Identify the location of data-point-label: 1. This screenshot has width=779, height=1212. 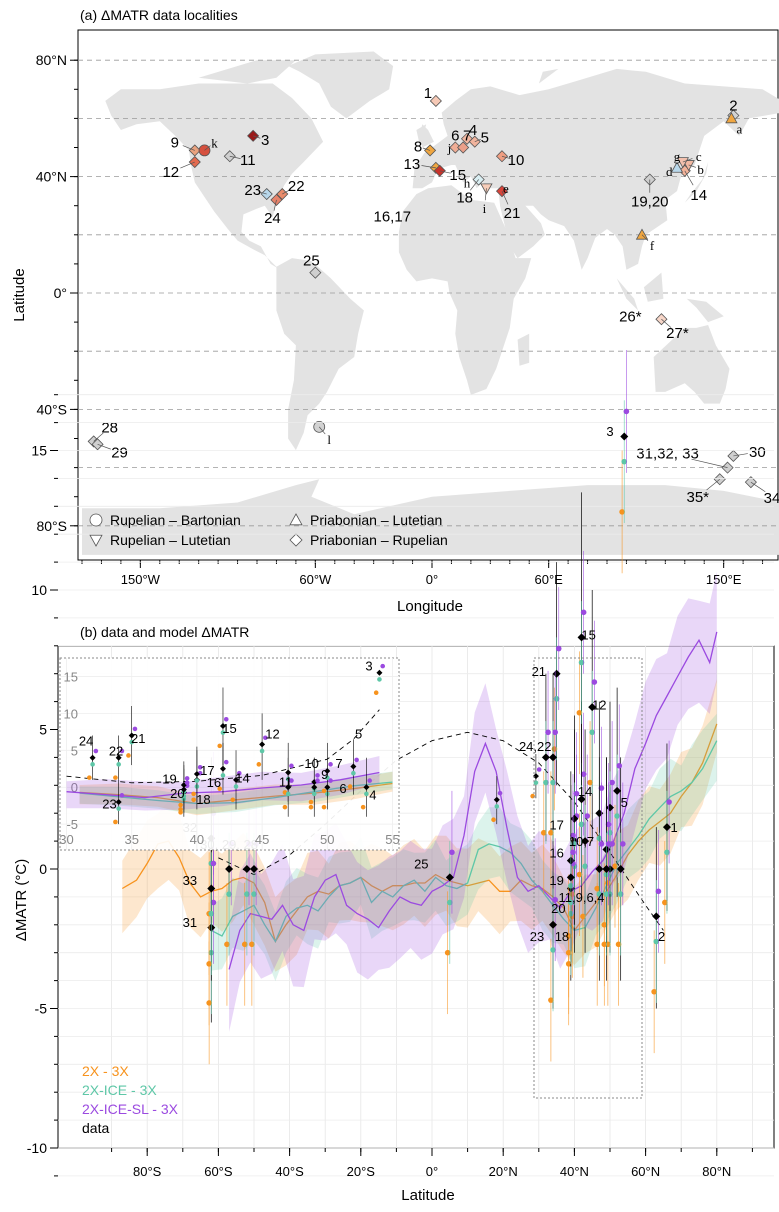
(673, 827).